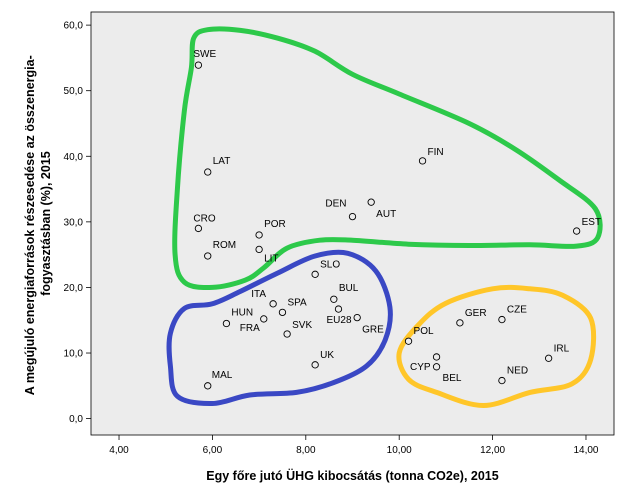  Describe the element at coordinates (334, 299) in the screenshot. I see `data-point-bul` at that location.